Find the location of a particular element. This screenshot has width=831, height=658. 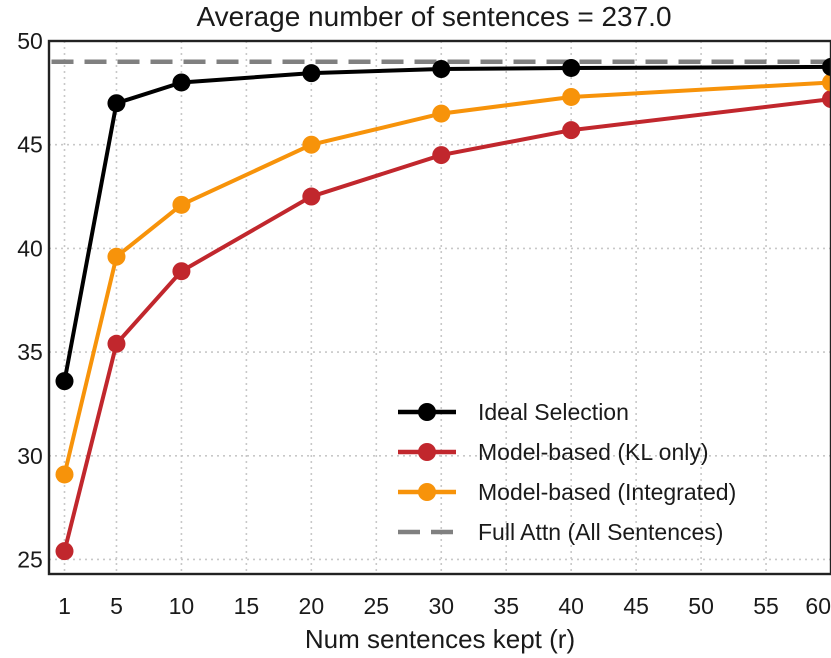

data-point-ideal-selection-r20 is located at coordinates (311, 73).